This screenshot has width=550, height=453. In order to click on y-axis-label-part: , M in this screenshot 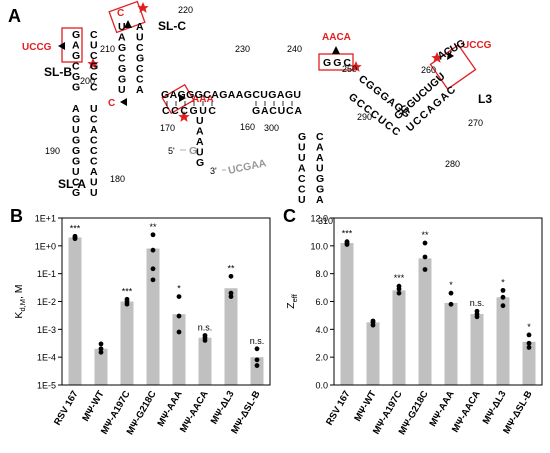, I will do `click(19, 291)`.